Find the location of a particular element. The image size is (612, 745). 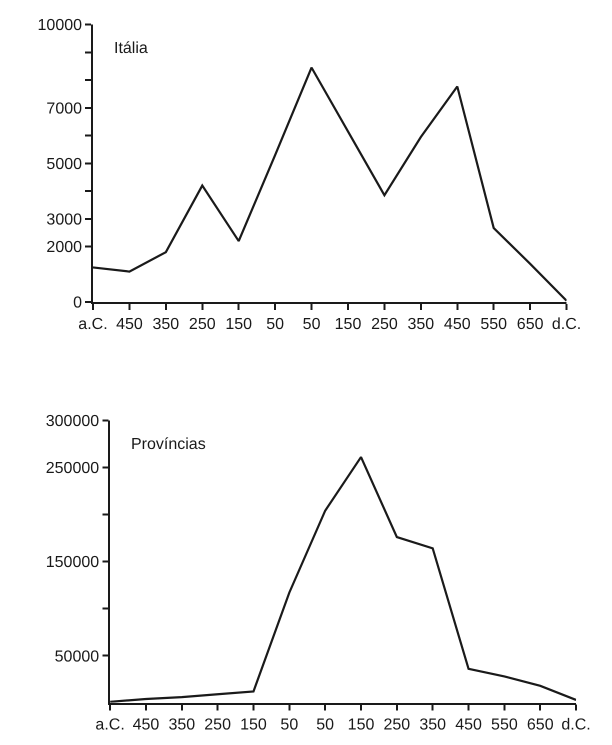

y-tick-label: 10000 is located at coordinates (60, 25).